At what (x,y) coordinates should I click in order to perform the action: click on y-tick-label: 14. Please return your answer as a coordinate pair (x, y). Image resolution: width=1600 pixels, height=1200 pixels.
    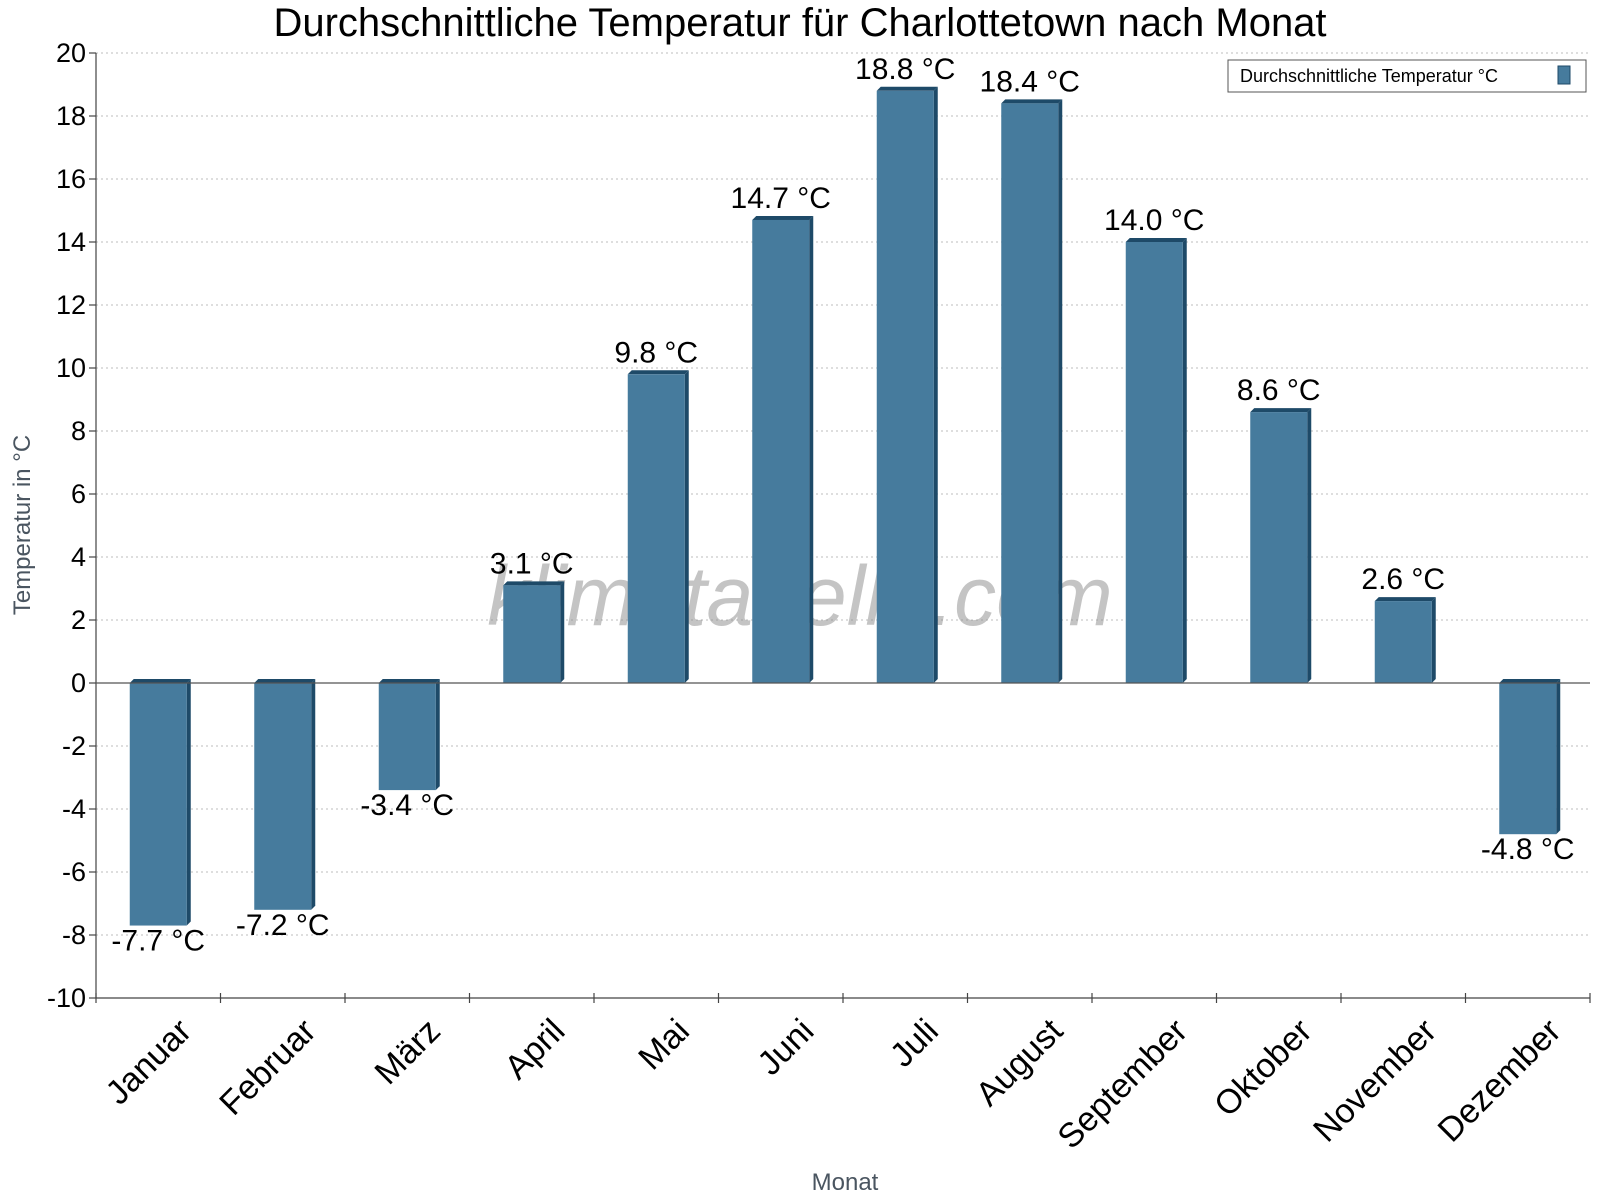
    Looking at the image, I should click on (71, 242).